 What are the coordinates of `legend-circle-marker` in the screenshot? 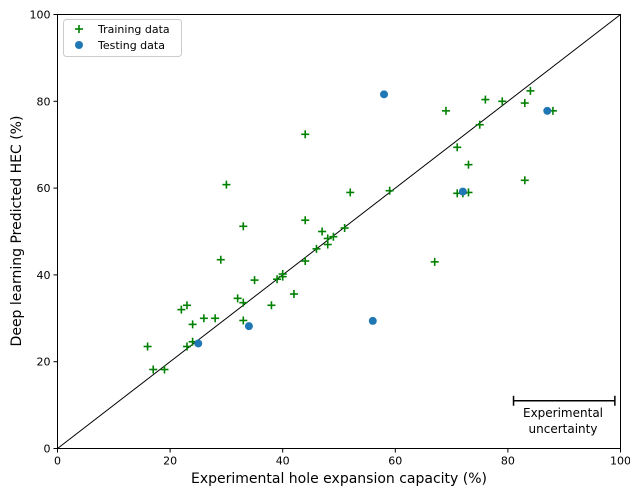 It's located at (79, 45).